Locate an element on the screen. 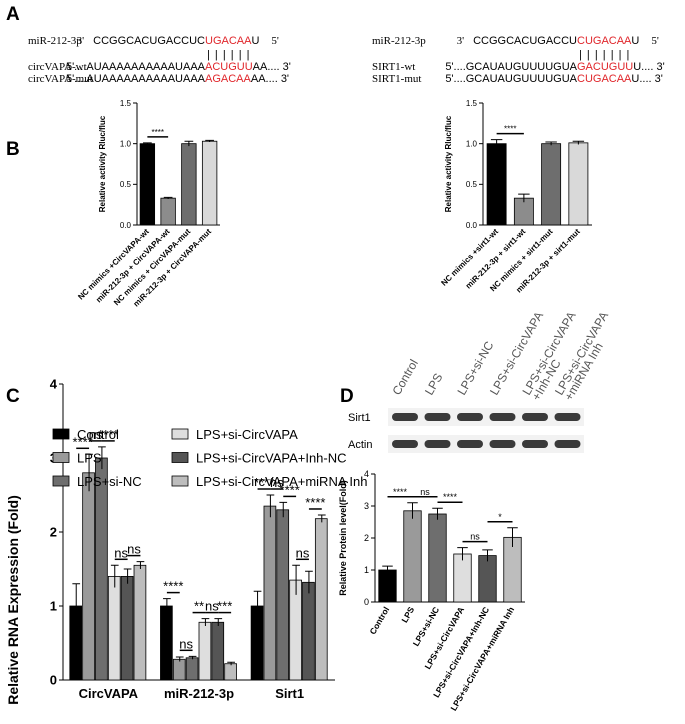  blot-row-label: Sirt1 is located at coordinates (359, 418).